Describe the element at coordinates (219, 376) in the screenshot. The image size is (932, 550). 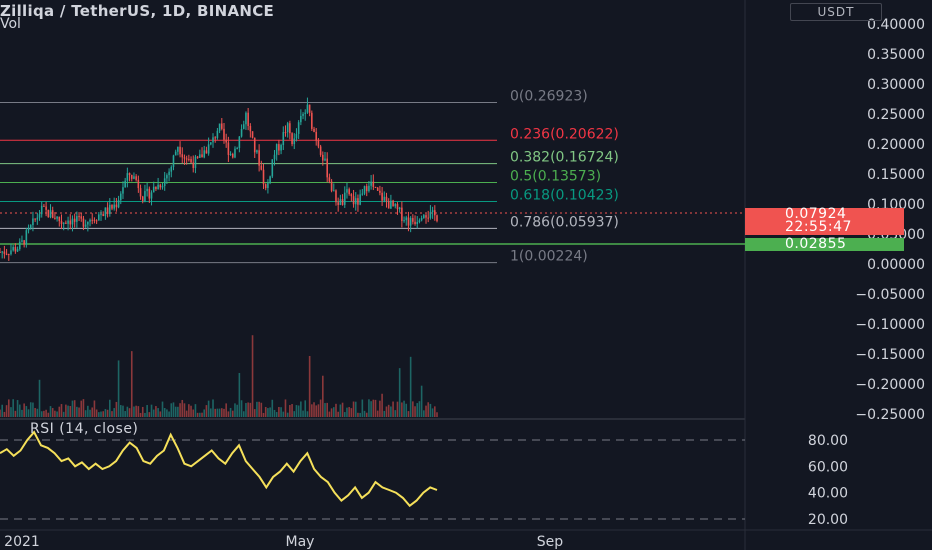
I see `volume-bars` at that location.